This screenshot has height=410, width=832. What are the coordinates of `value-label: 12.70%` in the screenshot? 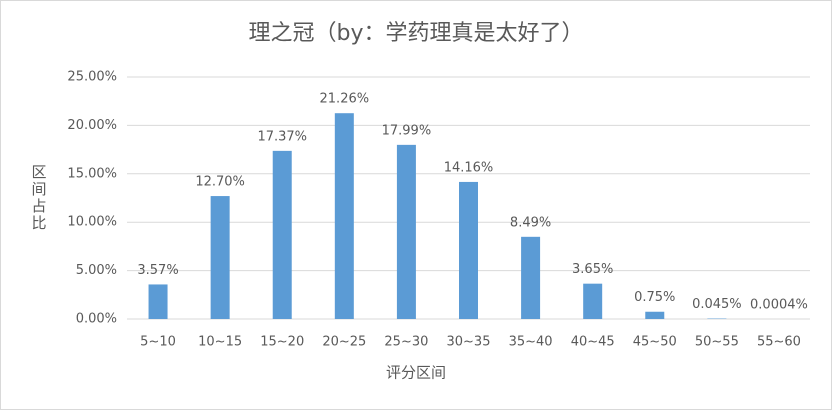 It's located at (220, 182).